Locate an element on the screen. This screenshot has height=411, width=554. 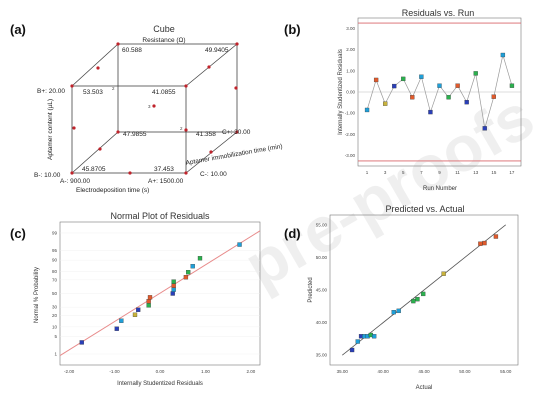
y-tick-label: -3.00 is located at coordinates (350, 155).